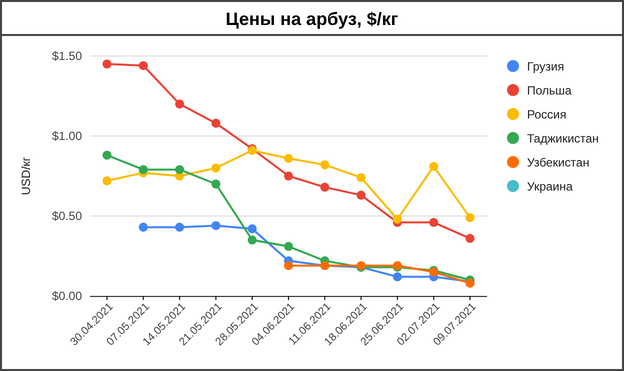 This screenshot has width=624, height=371. What do you see at coordinates (549, 91) in the screenshot?
I see `legend-label: Польша` at bounding box center [549, 91].